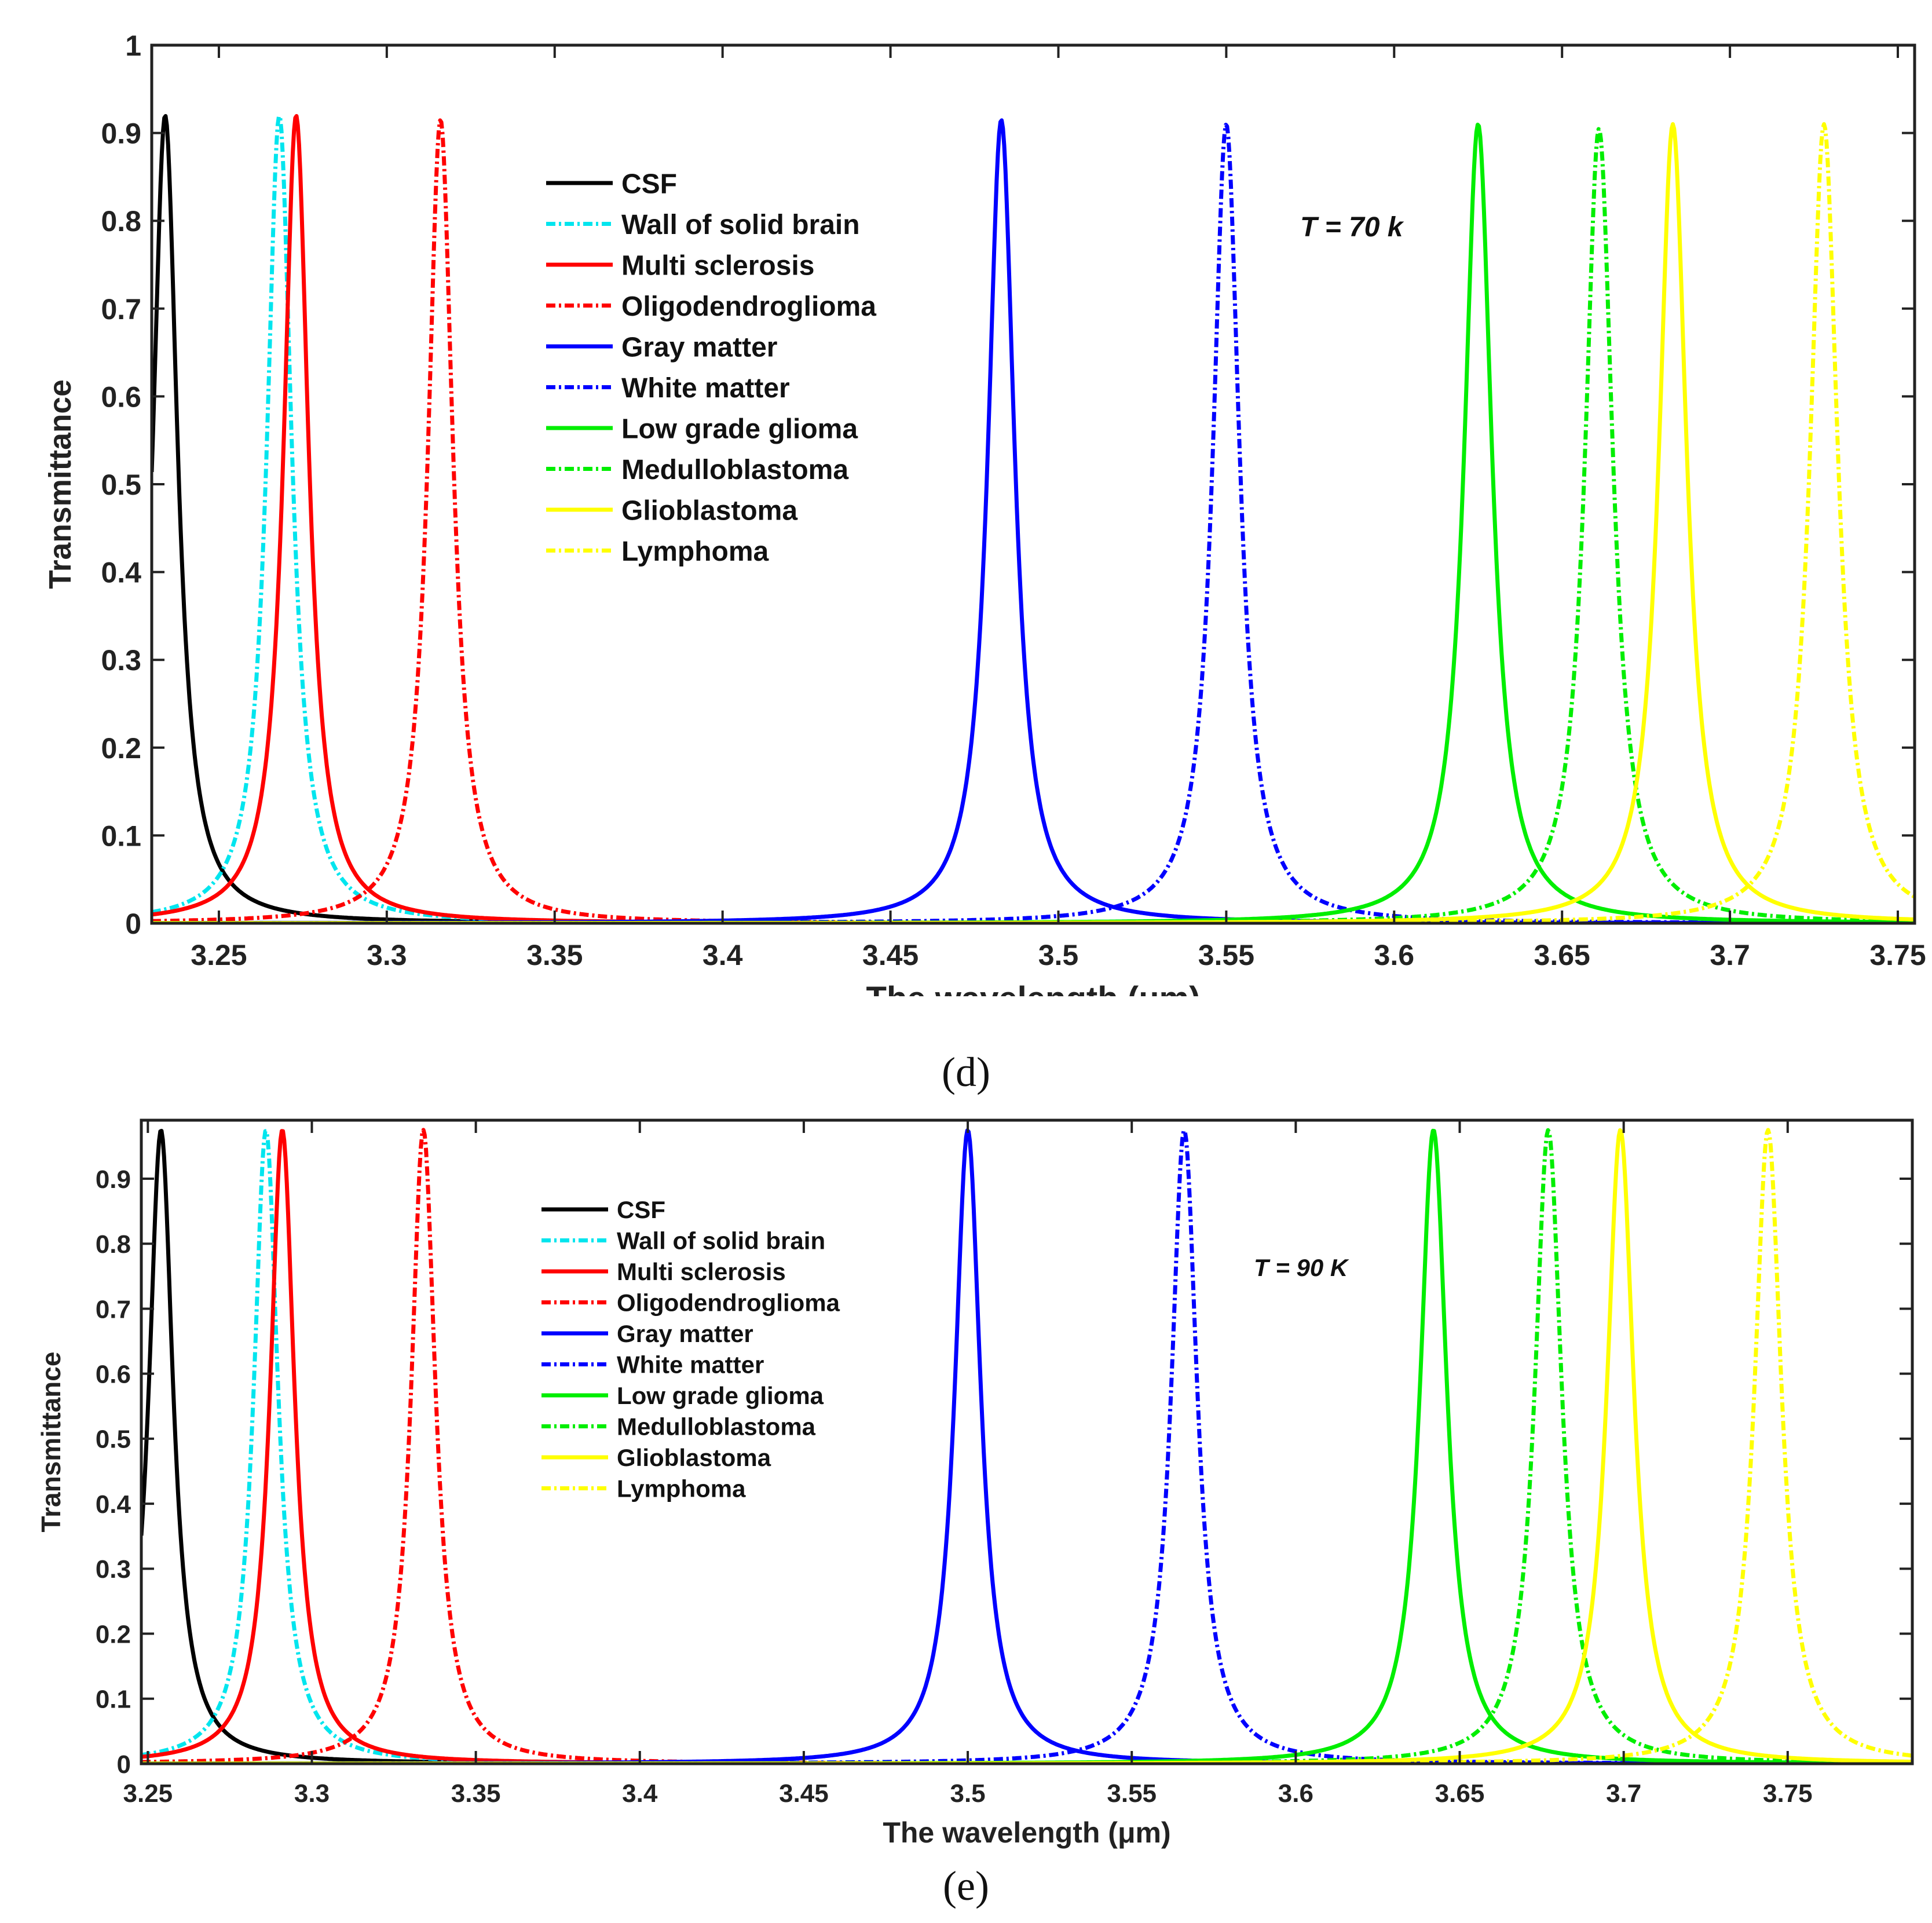 This screenshot has width=1932, height=1923. What do you see at coordinates (1301, 1268) in the screenshot?
I see `temperature-annotation: T = 90 K` at bounding box center [1301, 1268].